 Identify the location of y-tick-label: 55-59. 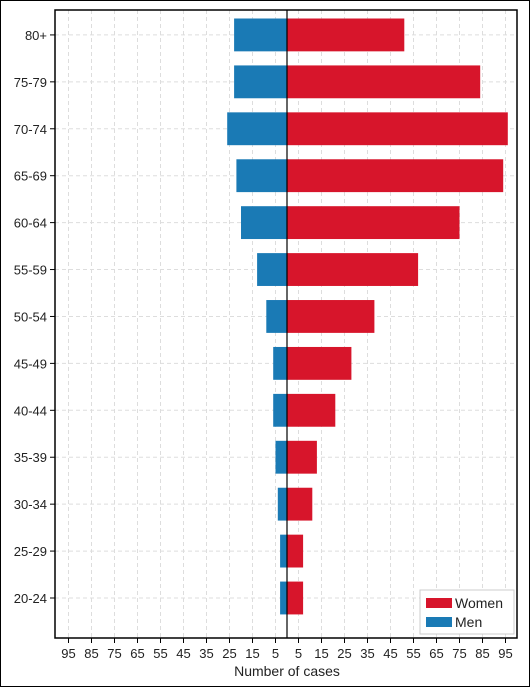
(30, 270).